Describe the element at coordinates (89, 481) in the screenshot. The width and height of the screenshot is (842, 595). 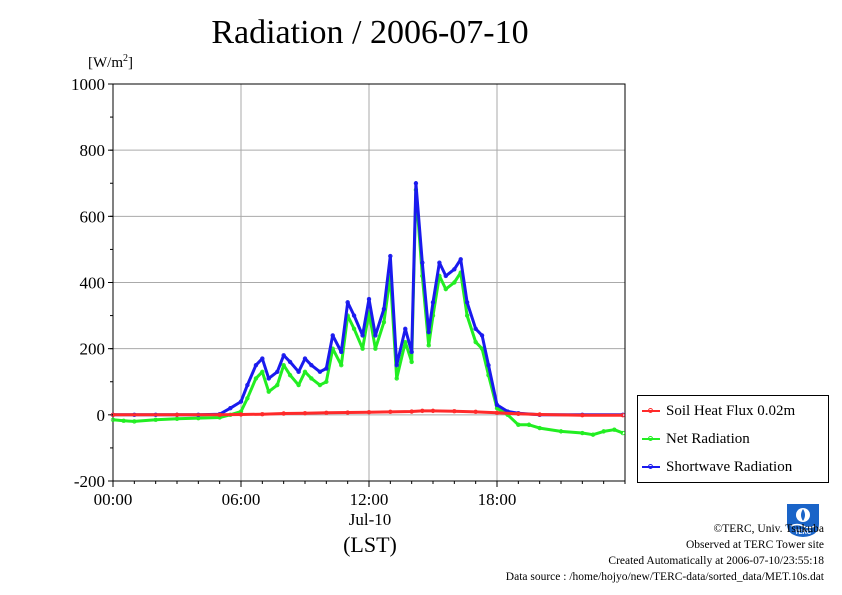
I see `y-tick-label: -200` at that location.